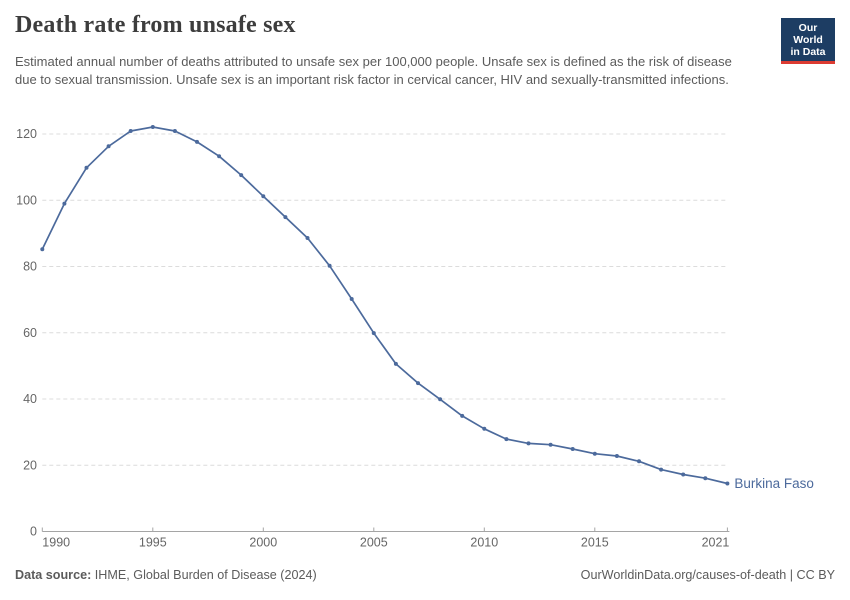 This screenshot has width=850, height=600. What do you see at coordinates (30, 465) in the screenshot?
I see `y-axis-label: 20` at bounding box center [30, 465].